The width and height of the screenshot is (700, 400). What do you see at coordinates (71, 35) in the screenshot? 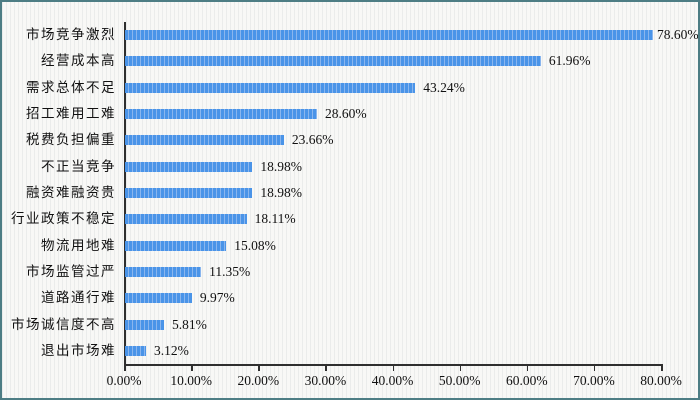
I see `category-label: 市场竞争激烈` at bounding box center [71, 35].